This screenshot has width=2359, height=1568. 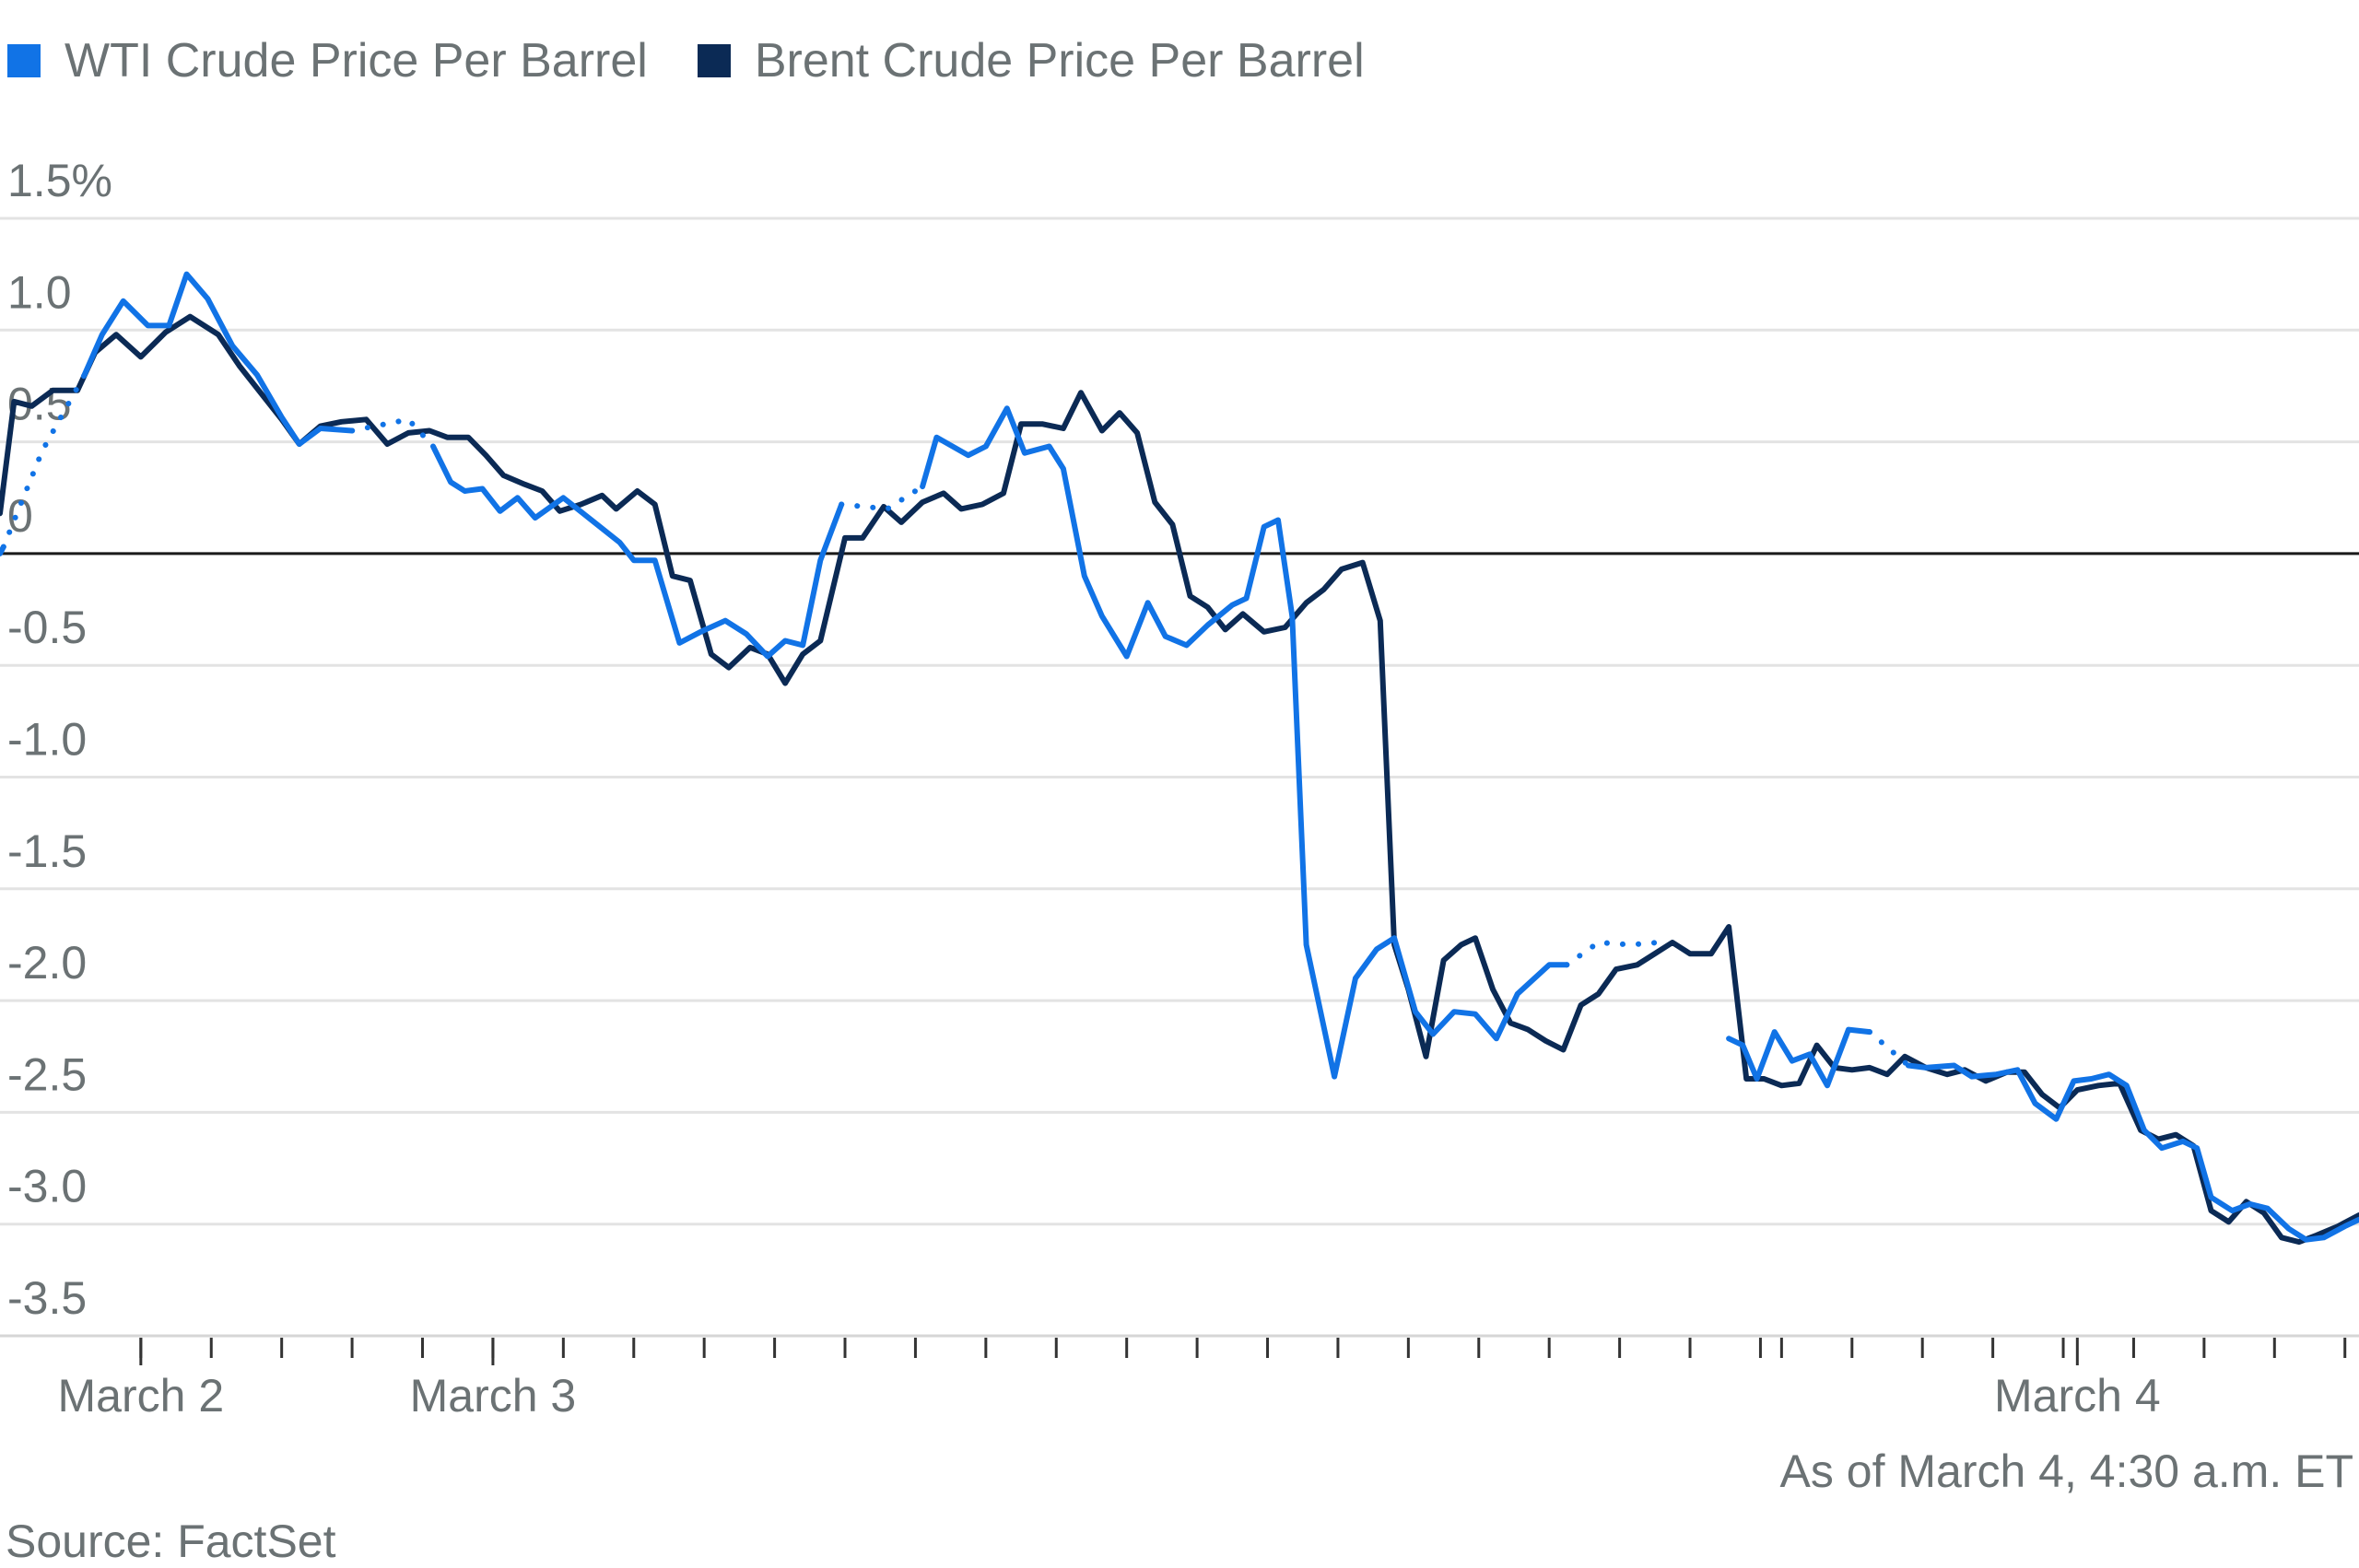 What do you see at coordinates (171, 1541) in the screenshot?
I see `source-note: Source: FactSet` at bounding box center [171, 1541].